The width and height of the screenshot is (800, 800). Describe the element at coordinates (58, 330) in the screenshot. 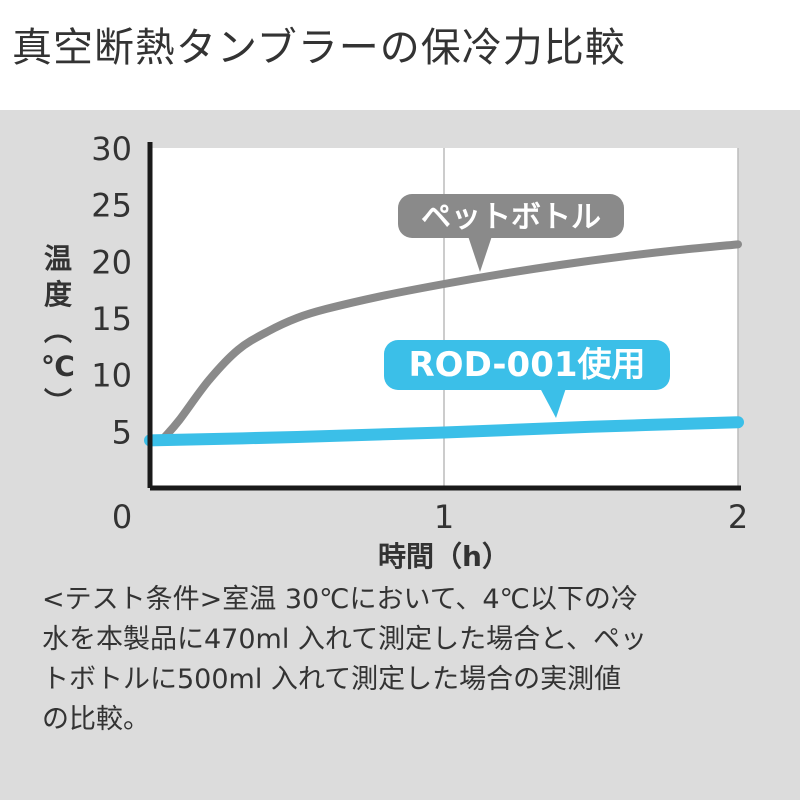

I see `y-axis-title: 温度︵ ℃ ︶` at that location.